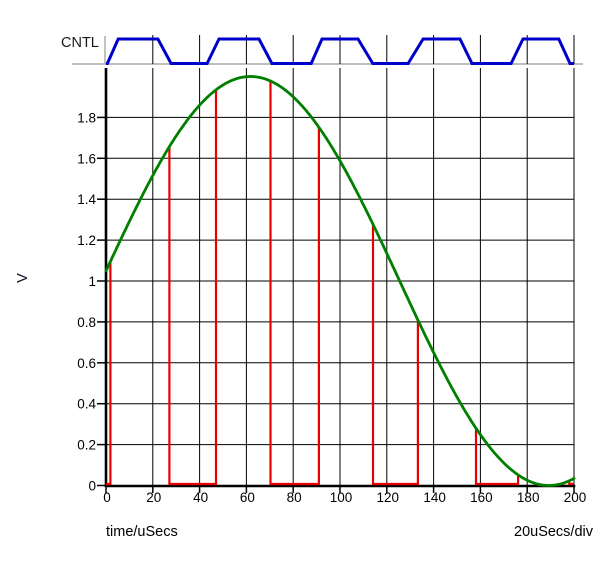 This screenshot has height=563, width=600. I want to click on y-axis-title: V, so click(23, 278).